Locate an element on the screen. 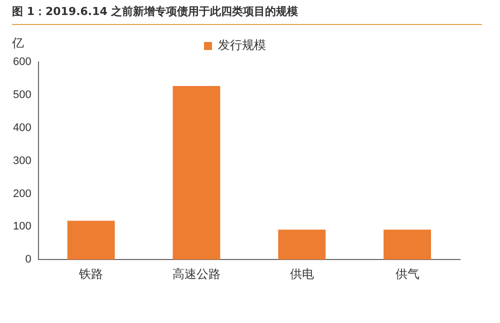  x-tick-label: 高速公路 is located at coordinates (196, 274).